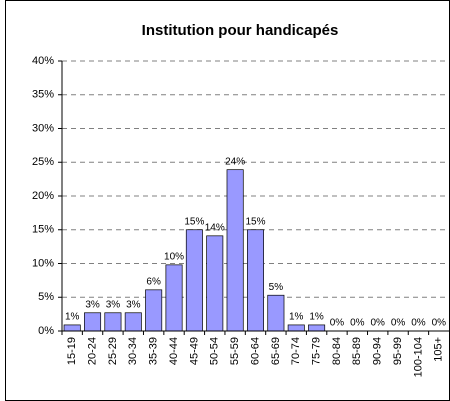 The width and height of the screenshot is (450, 401). What do you see at coordinates (439, 349) in the screenshot?
I see `x-tick-label: 105+` at bounding box center [439, 349].